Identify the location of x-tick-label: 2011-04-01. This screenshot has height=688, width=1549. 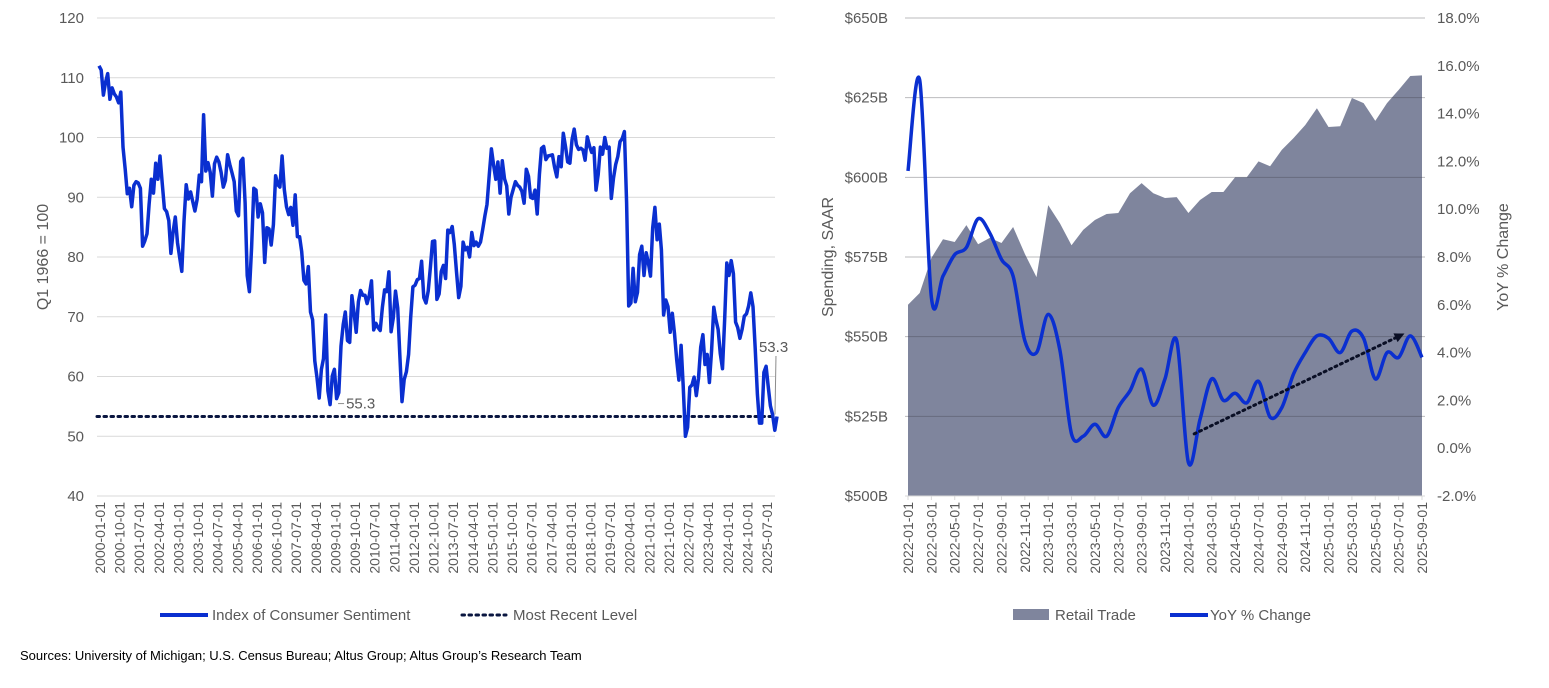
(394, 537).